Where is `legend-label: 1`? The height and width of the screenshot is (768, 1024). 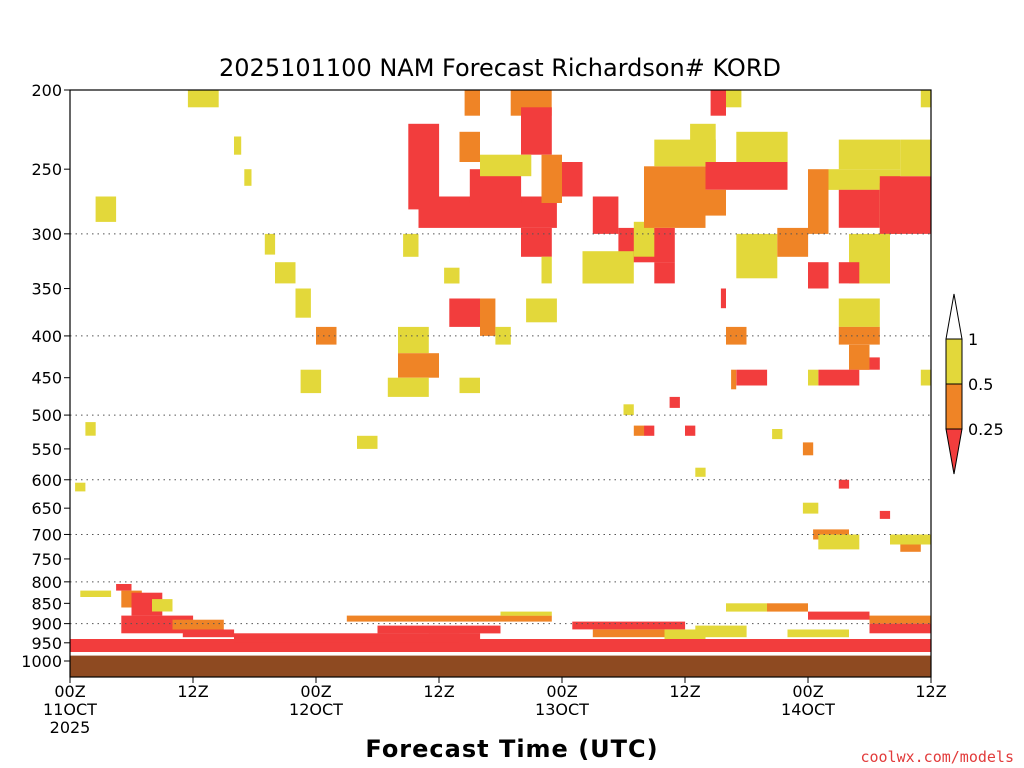
legend-label: 1 is located at coordinates (973, 339).